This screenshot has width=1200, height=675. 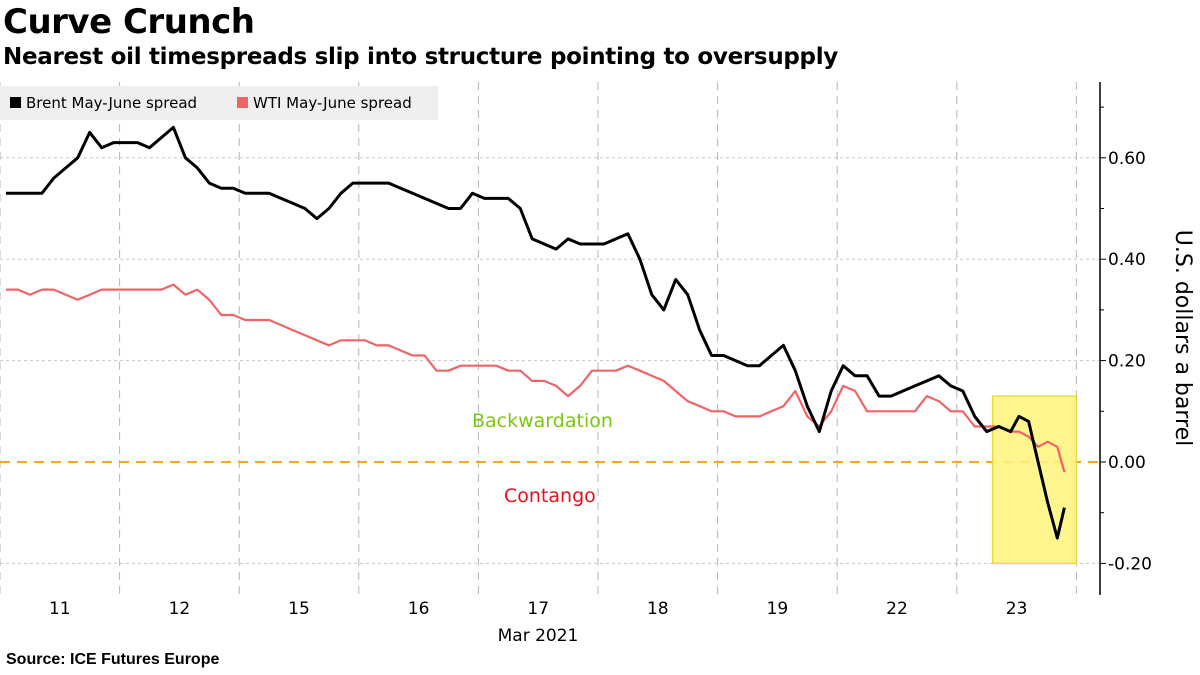 What do you see at coordinates (658, 609) in the screenshot?
I see `x-tick-label: 18` at bounding box center [658, 609].